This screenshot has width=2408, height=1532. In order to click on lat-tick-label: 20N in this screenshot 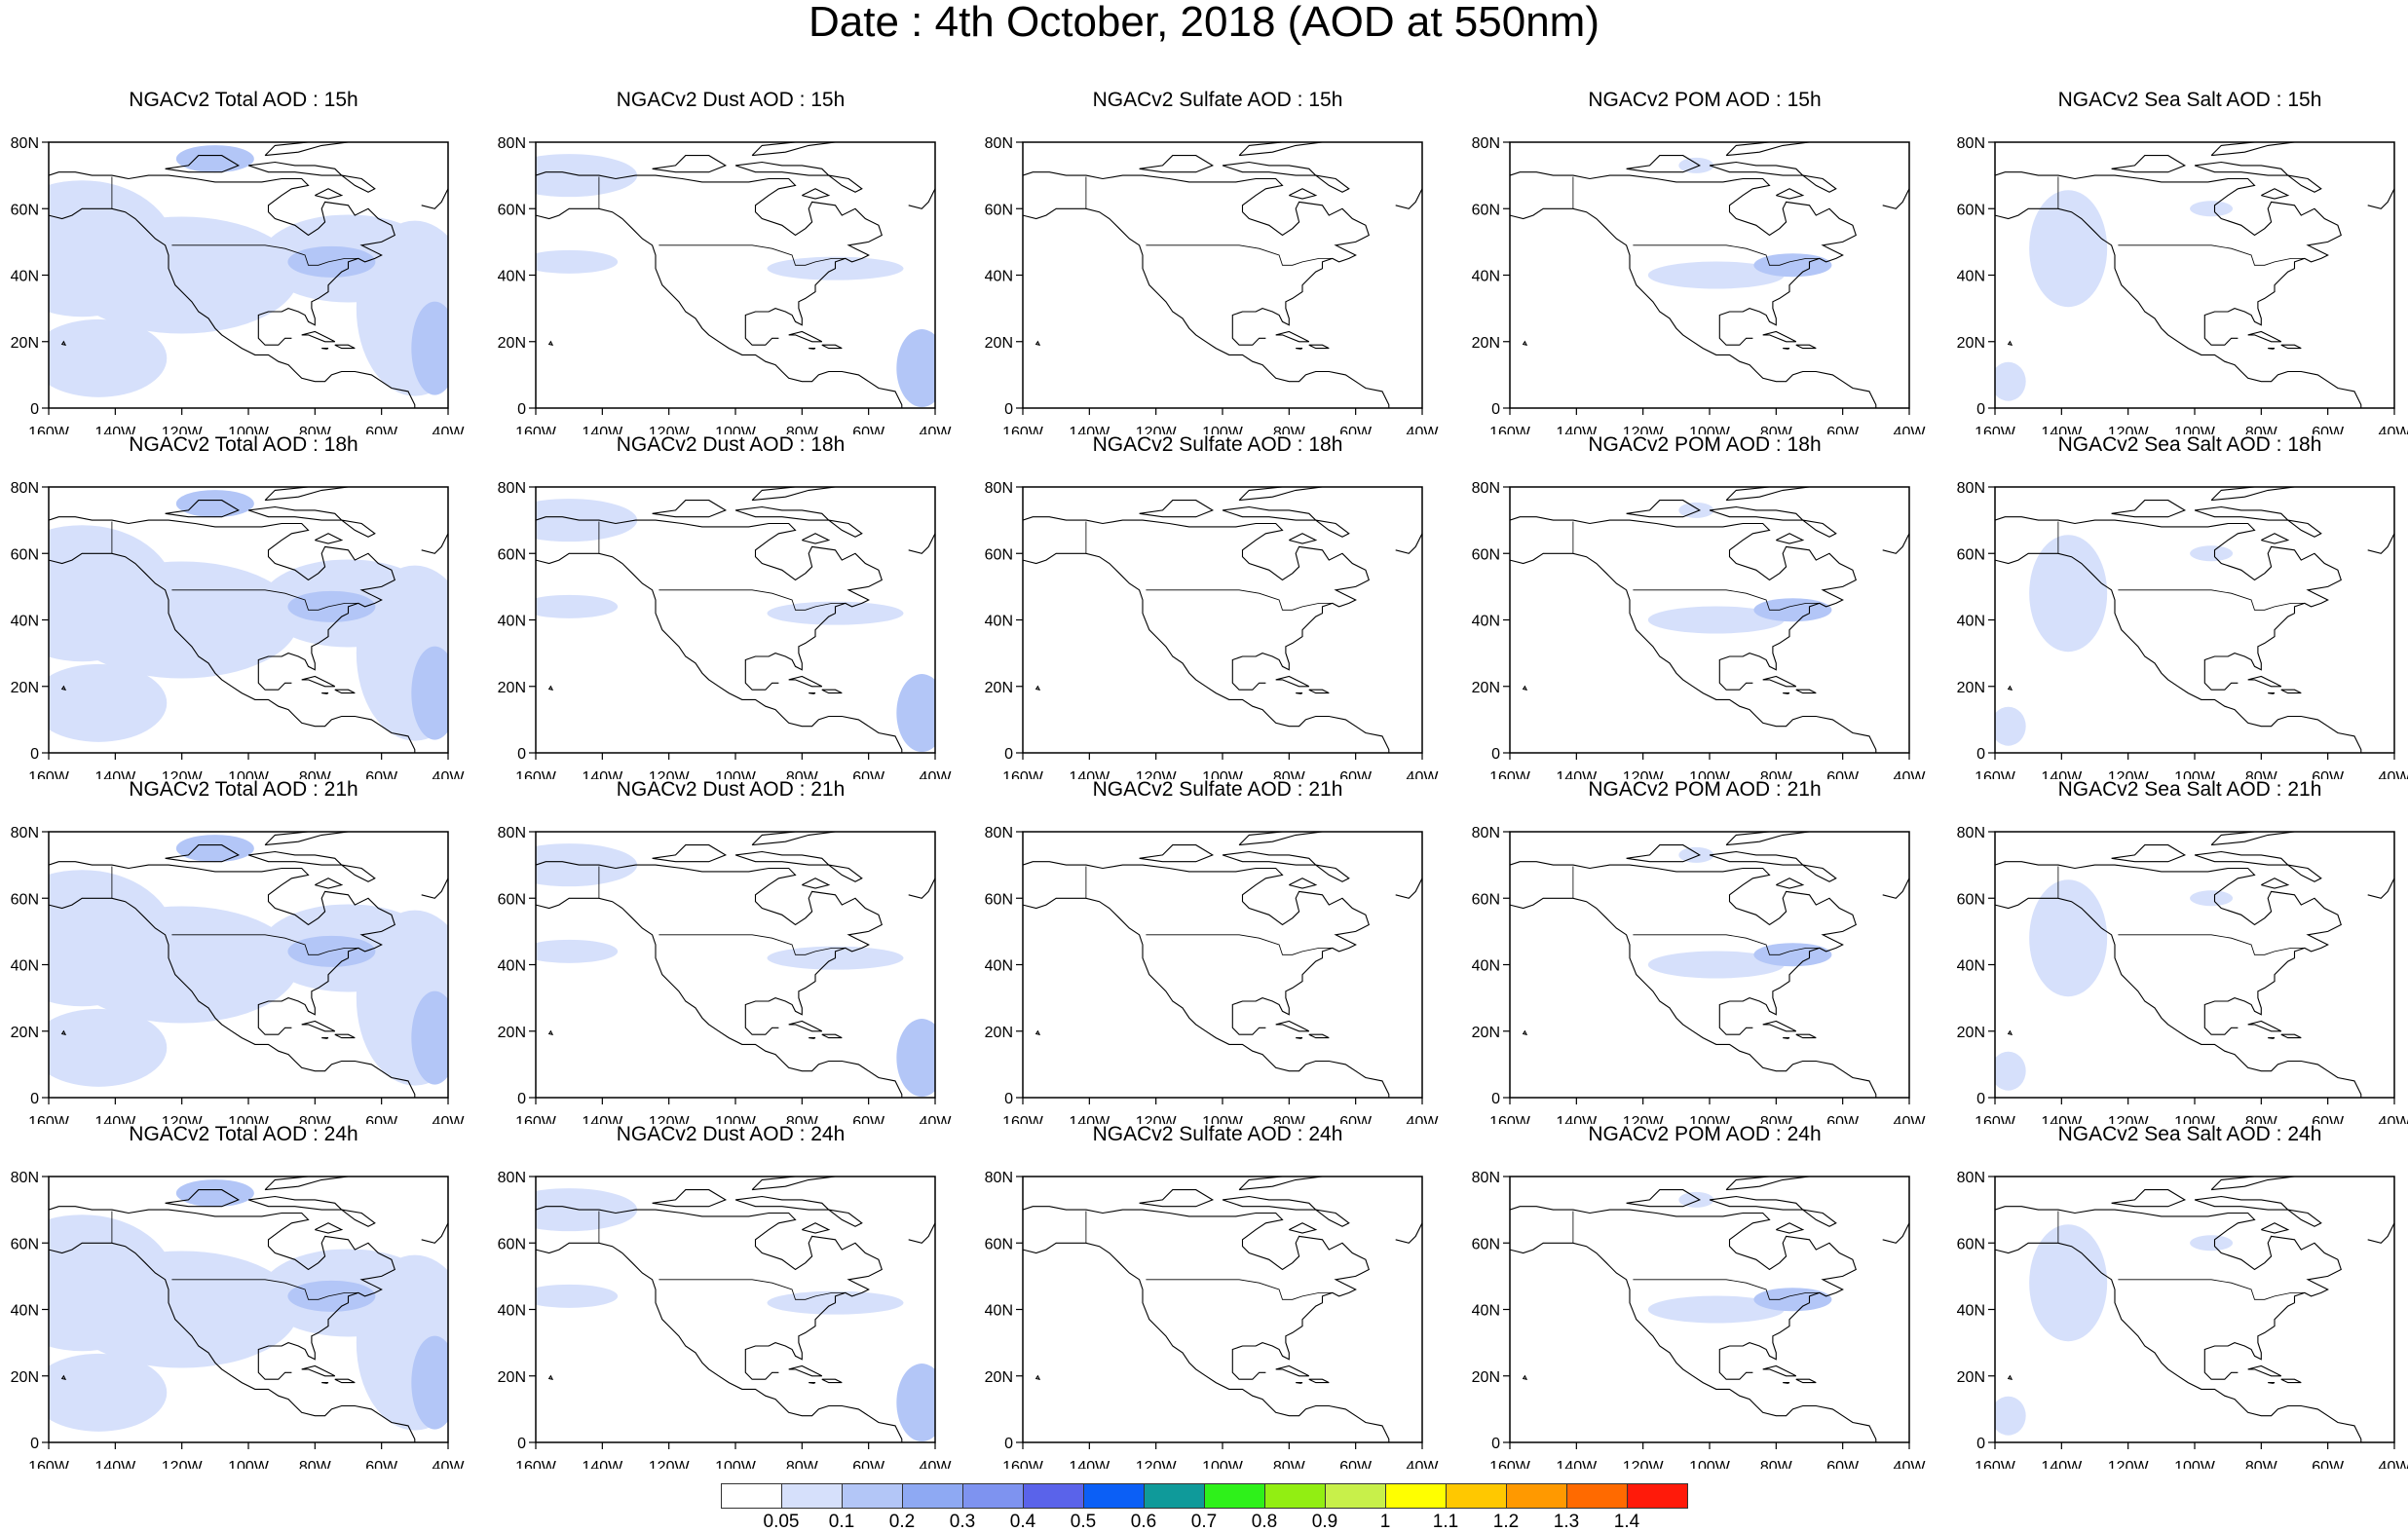, I will do `click(1486, 344)`.